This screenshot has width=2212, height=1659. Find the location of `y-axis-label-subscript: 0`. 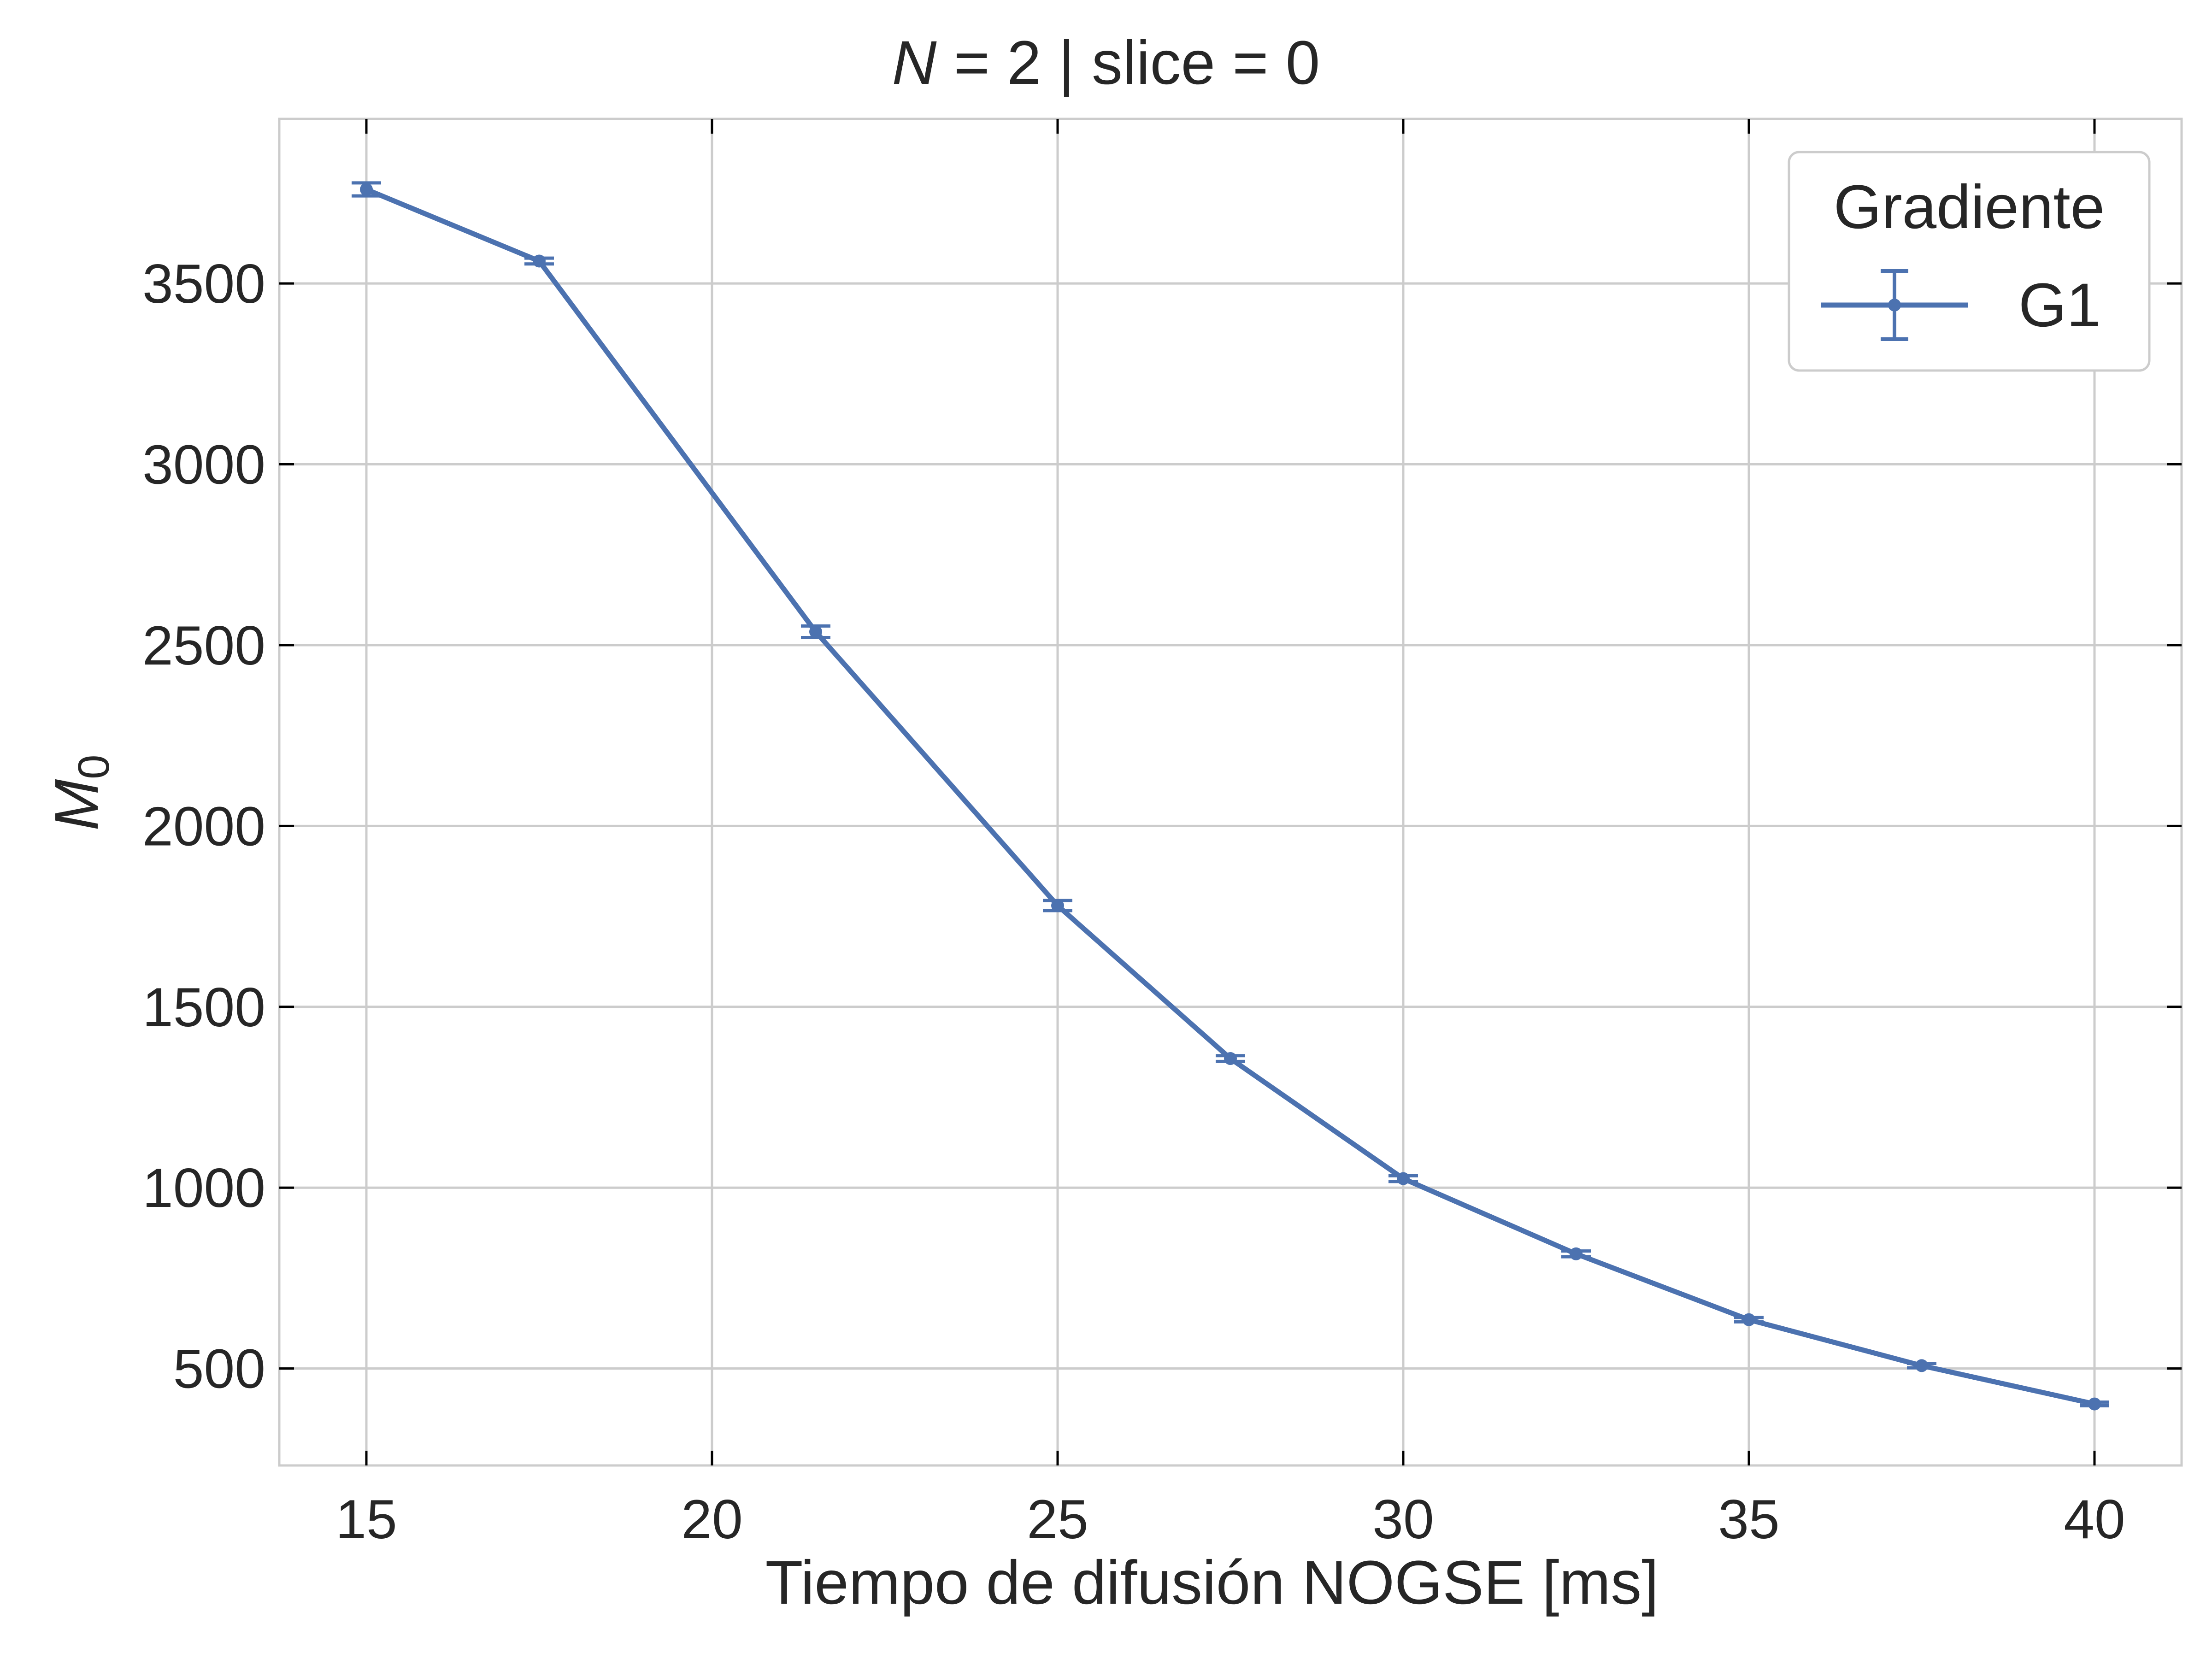

y-axis-label-subscript: 0 is located at coordinates (93, 766).